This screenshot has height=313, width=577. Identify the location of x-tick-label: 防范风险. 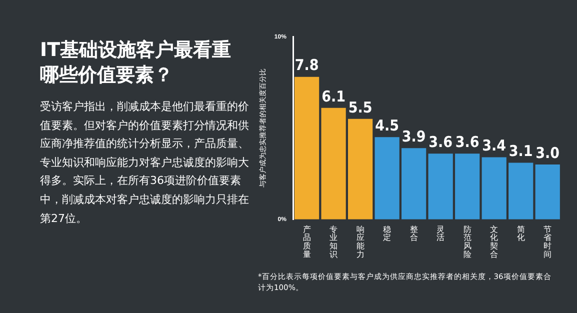
(467, 242).